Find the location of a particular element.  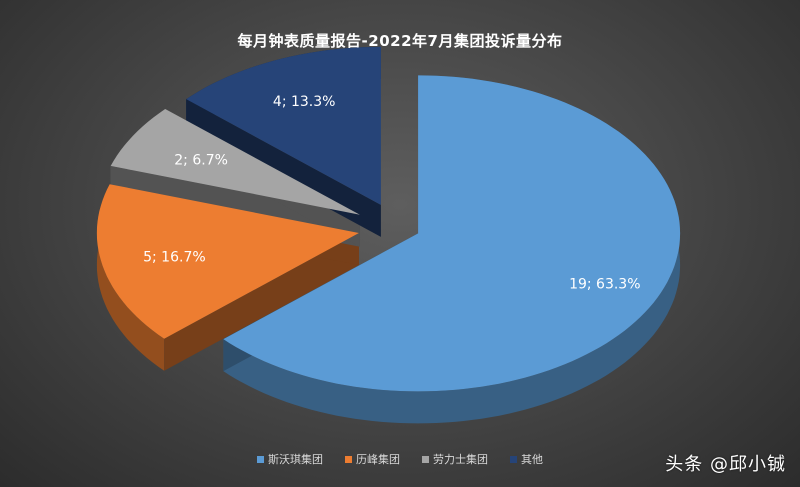

legend-label-2: 劳力士集团 is located at coordinates (460, 459).